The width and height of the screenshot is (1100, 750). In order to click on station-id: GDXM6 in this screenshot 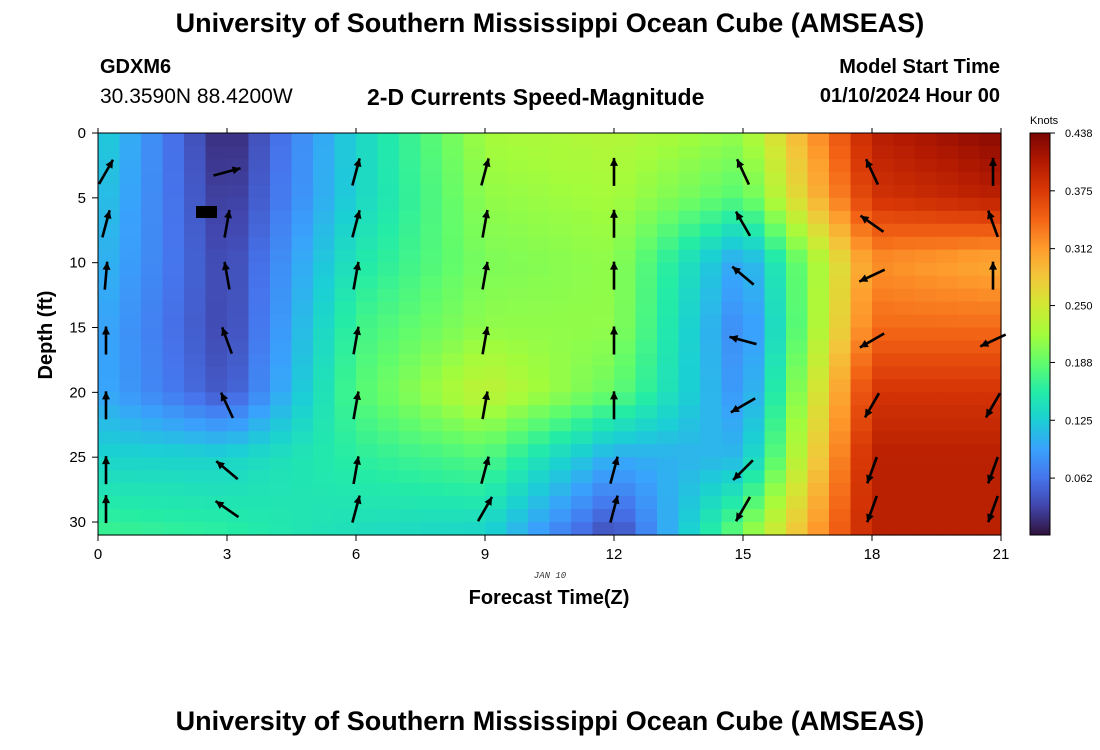, I will do `click(136, 67)`.